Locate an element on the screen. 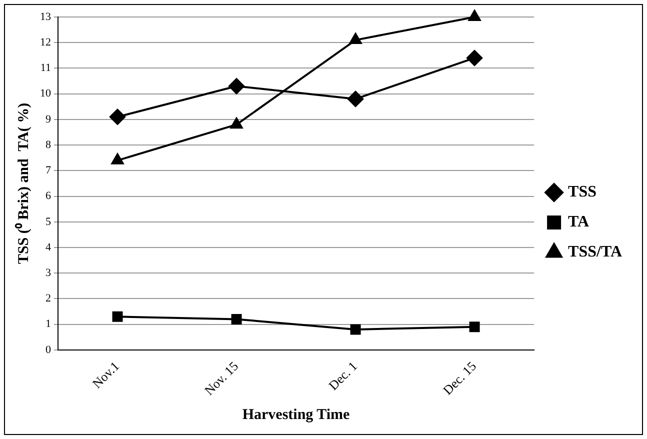 The height and width of the screenshot is (439, 647). x-tick-label: Dec. 15 is located at coordinates (460, 378).